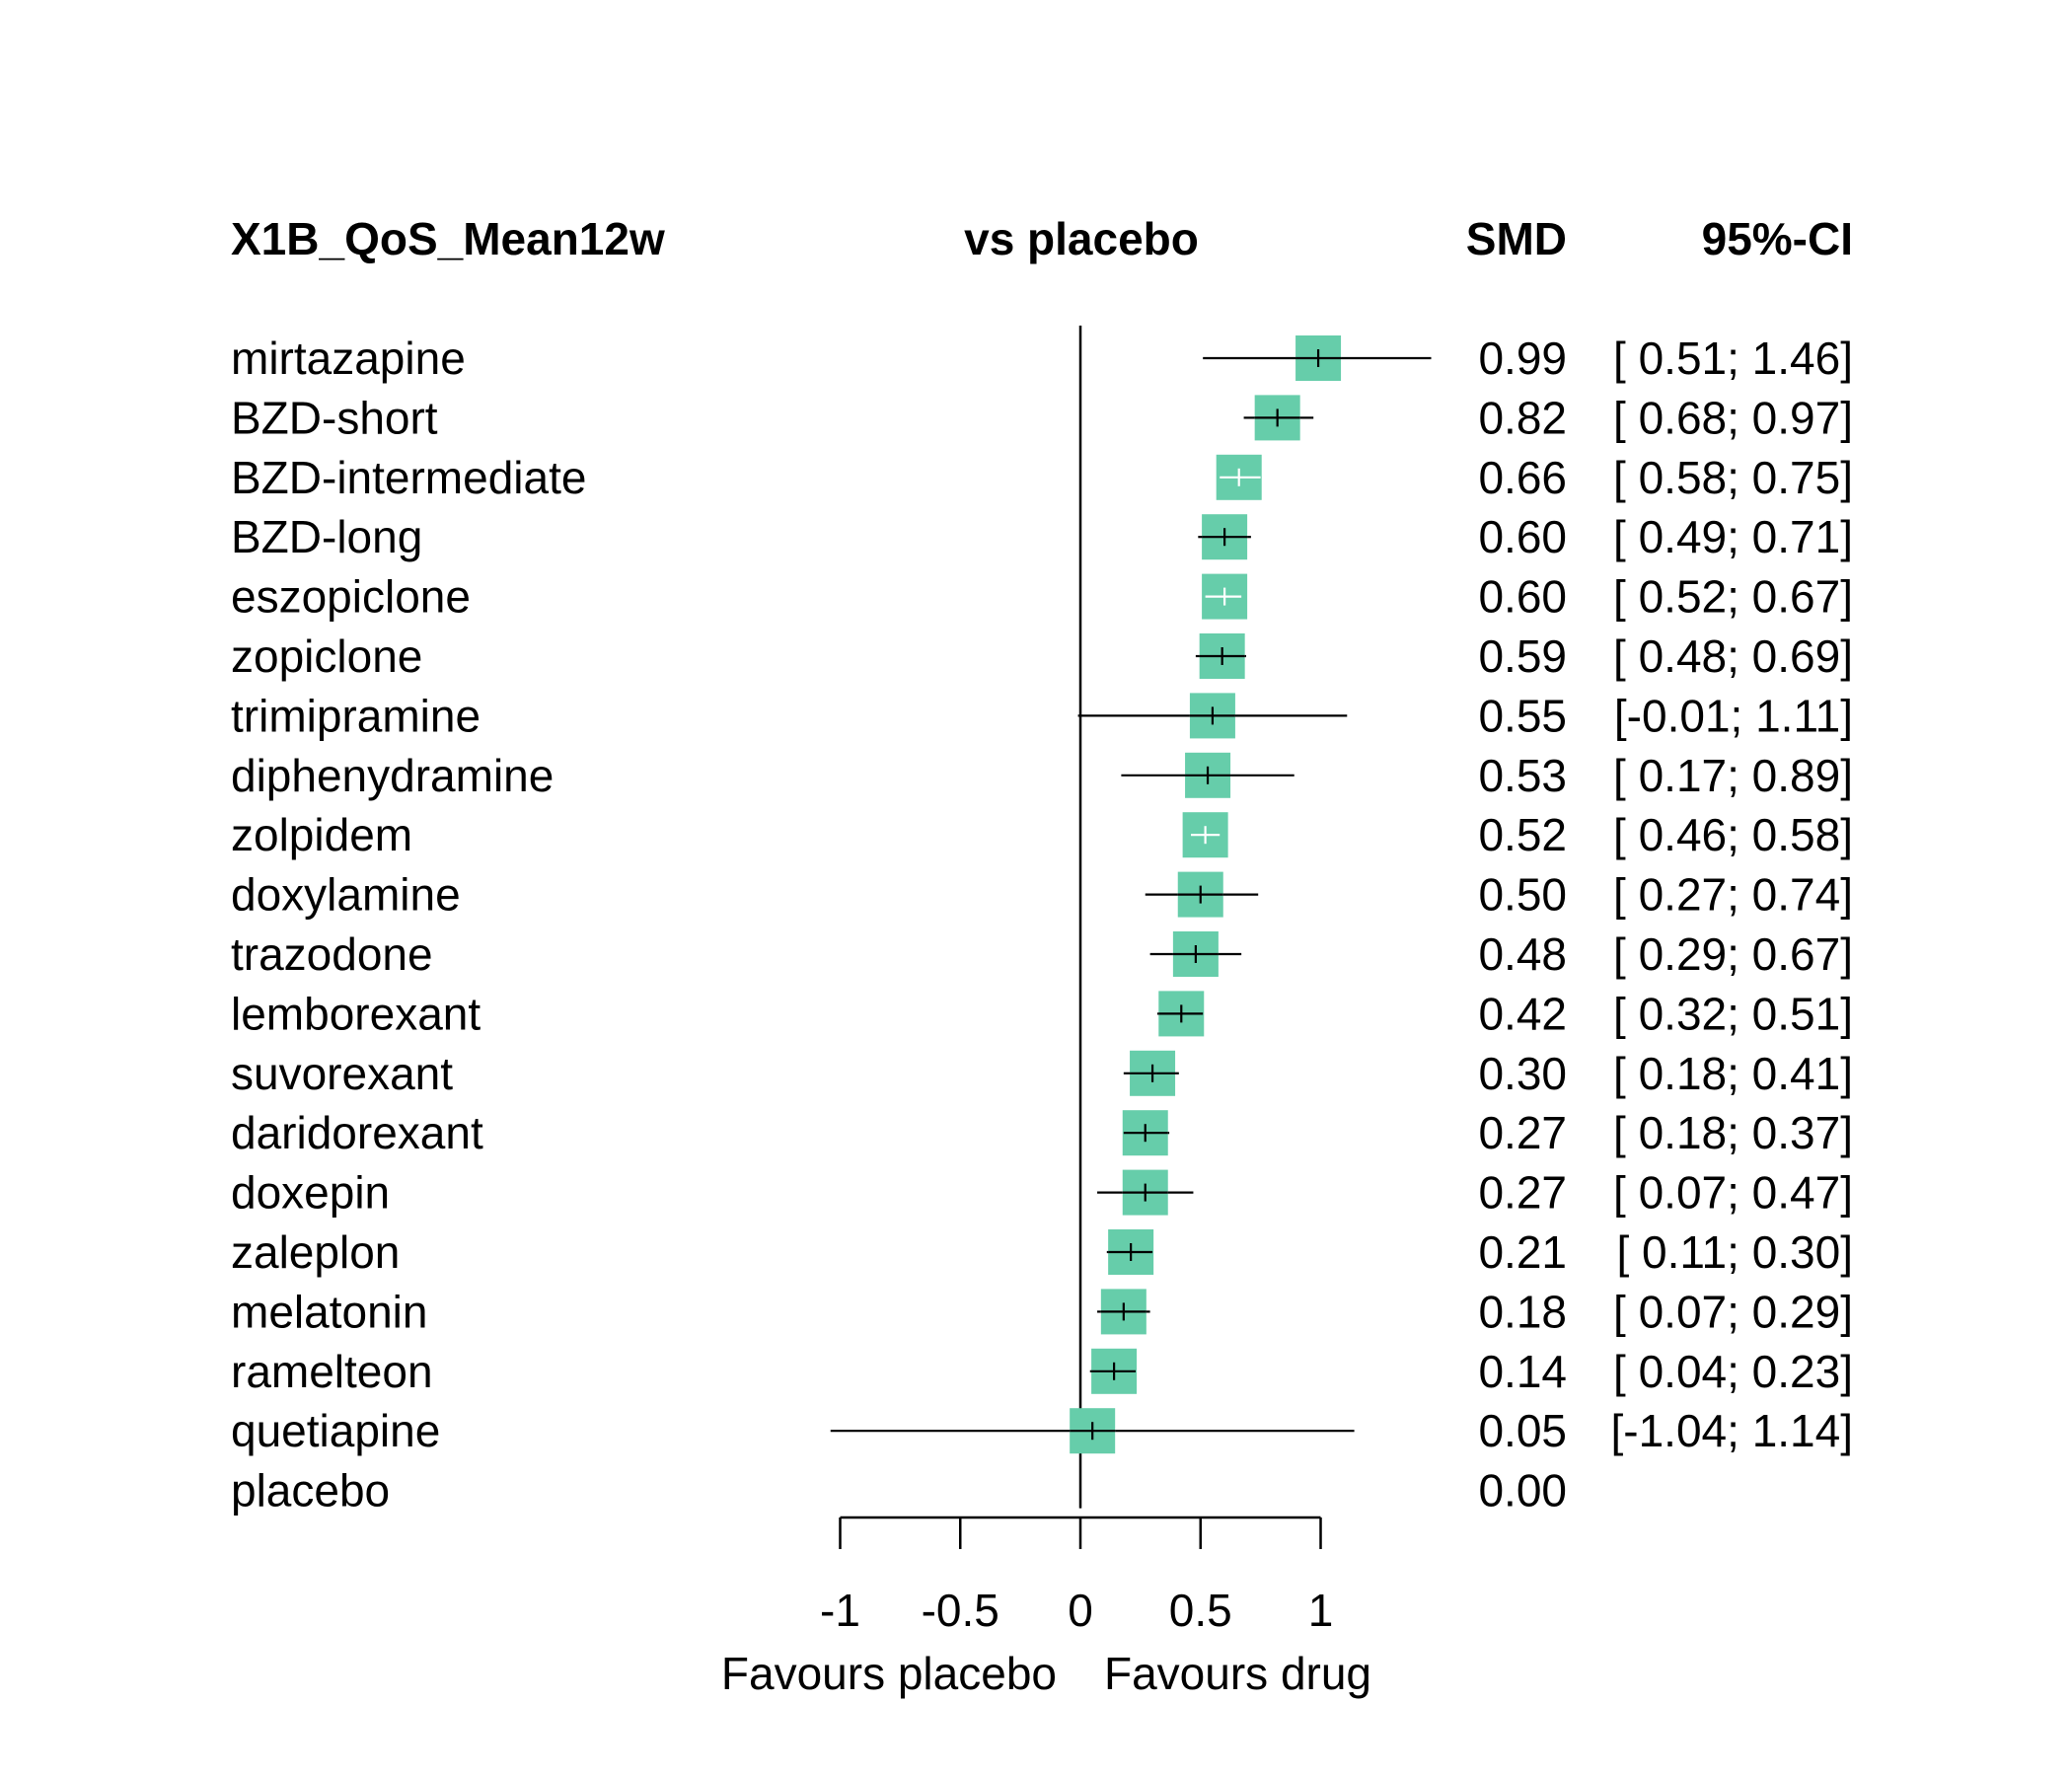 The image size is (2072, 1776). I want to click on ci-value: [ 0.51; 1.46], so click(1733, 359).